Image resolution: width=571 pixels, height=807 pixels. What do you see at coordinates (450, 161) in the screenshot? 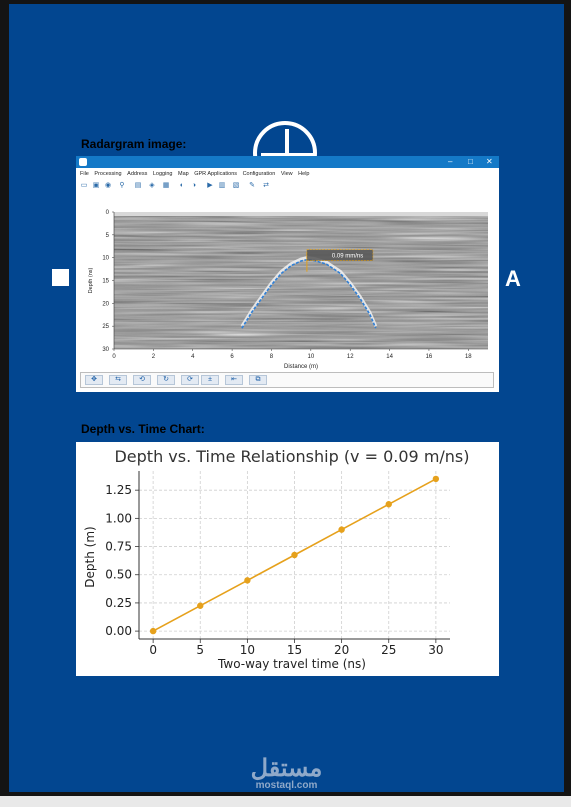
I see `minimize-button: –` at bounding box center [450, 161].